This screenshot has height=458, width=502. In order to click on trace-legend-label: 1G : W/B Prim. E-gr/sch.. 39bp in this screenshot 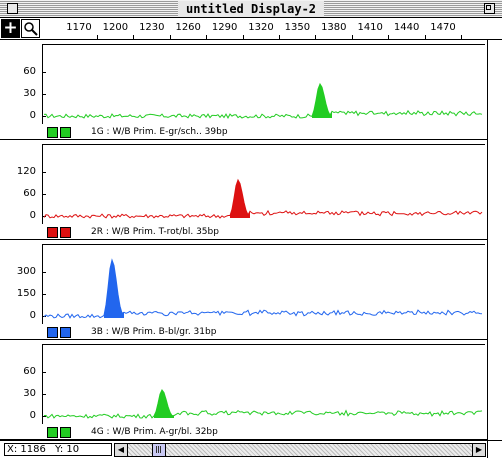, I will do `click(159, 132)`.